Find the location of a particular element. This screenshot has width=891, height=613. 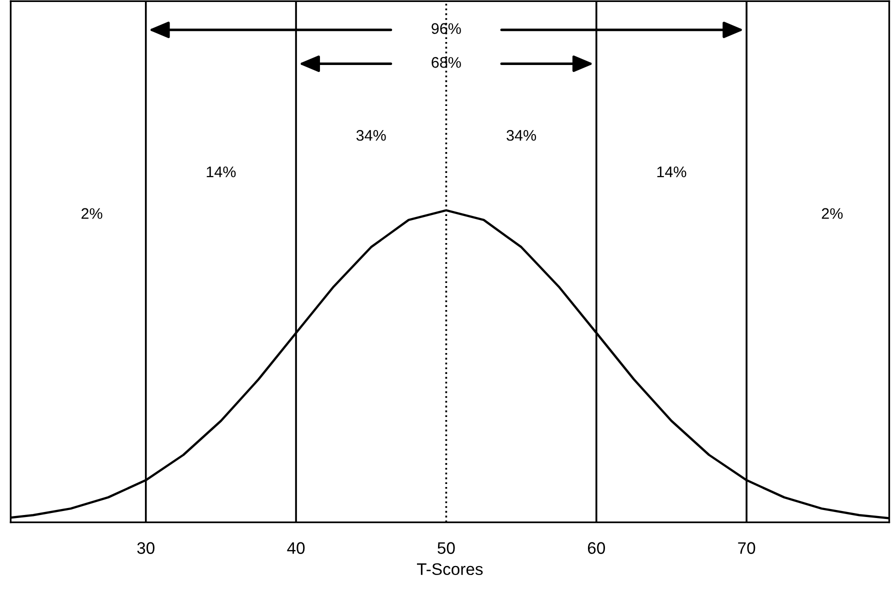

text: 96% is located at coordinates (446, 28).